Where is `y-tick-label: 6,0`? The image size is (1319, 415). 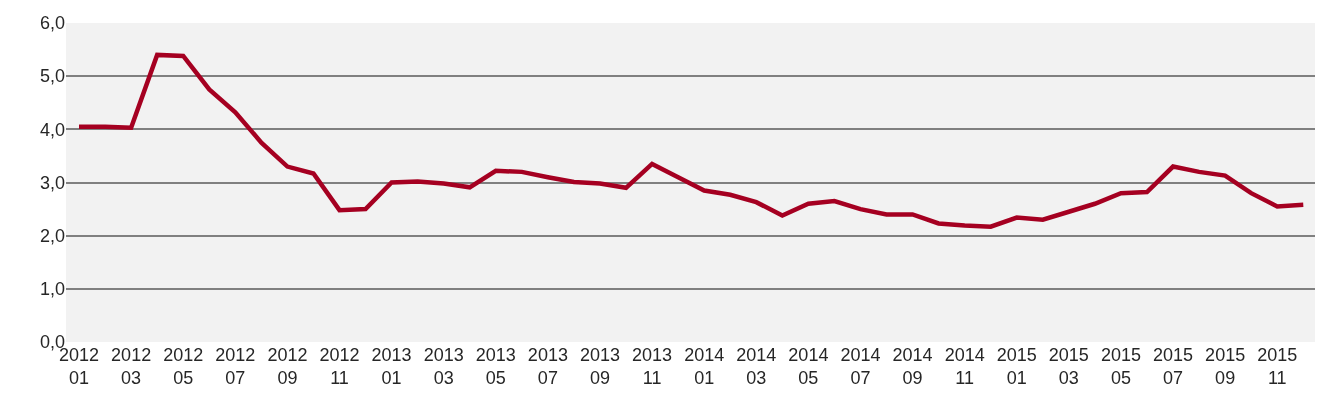 y-tick-label: 6,0 is located at coordinates (52, 23).